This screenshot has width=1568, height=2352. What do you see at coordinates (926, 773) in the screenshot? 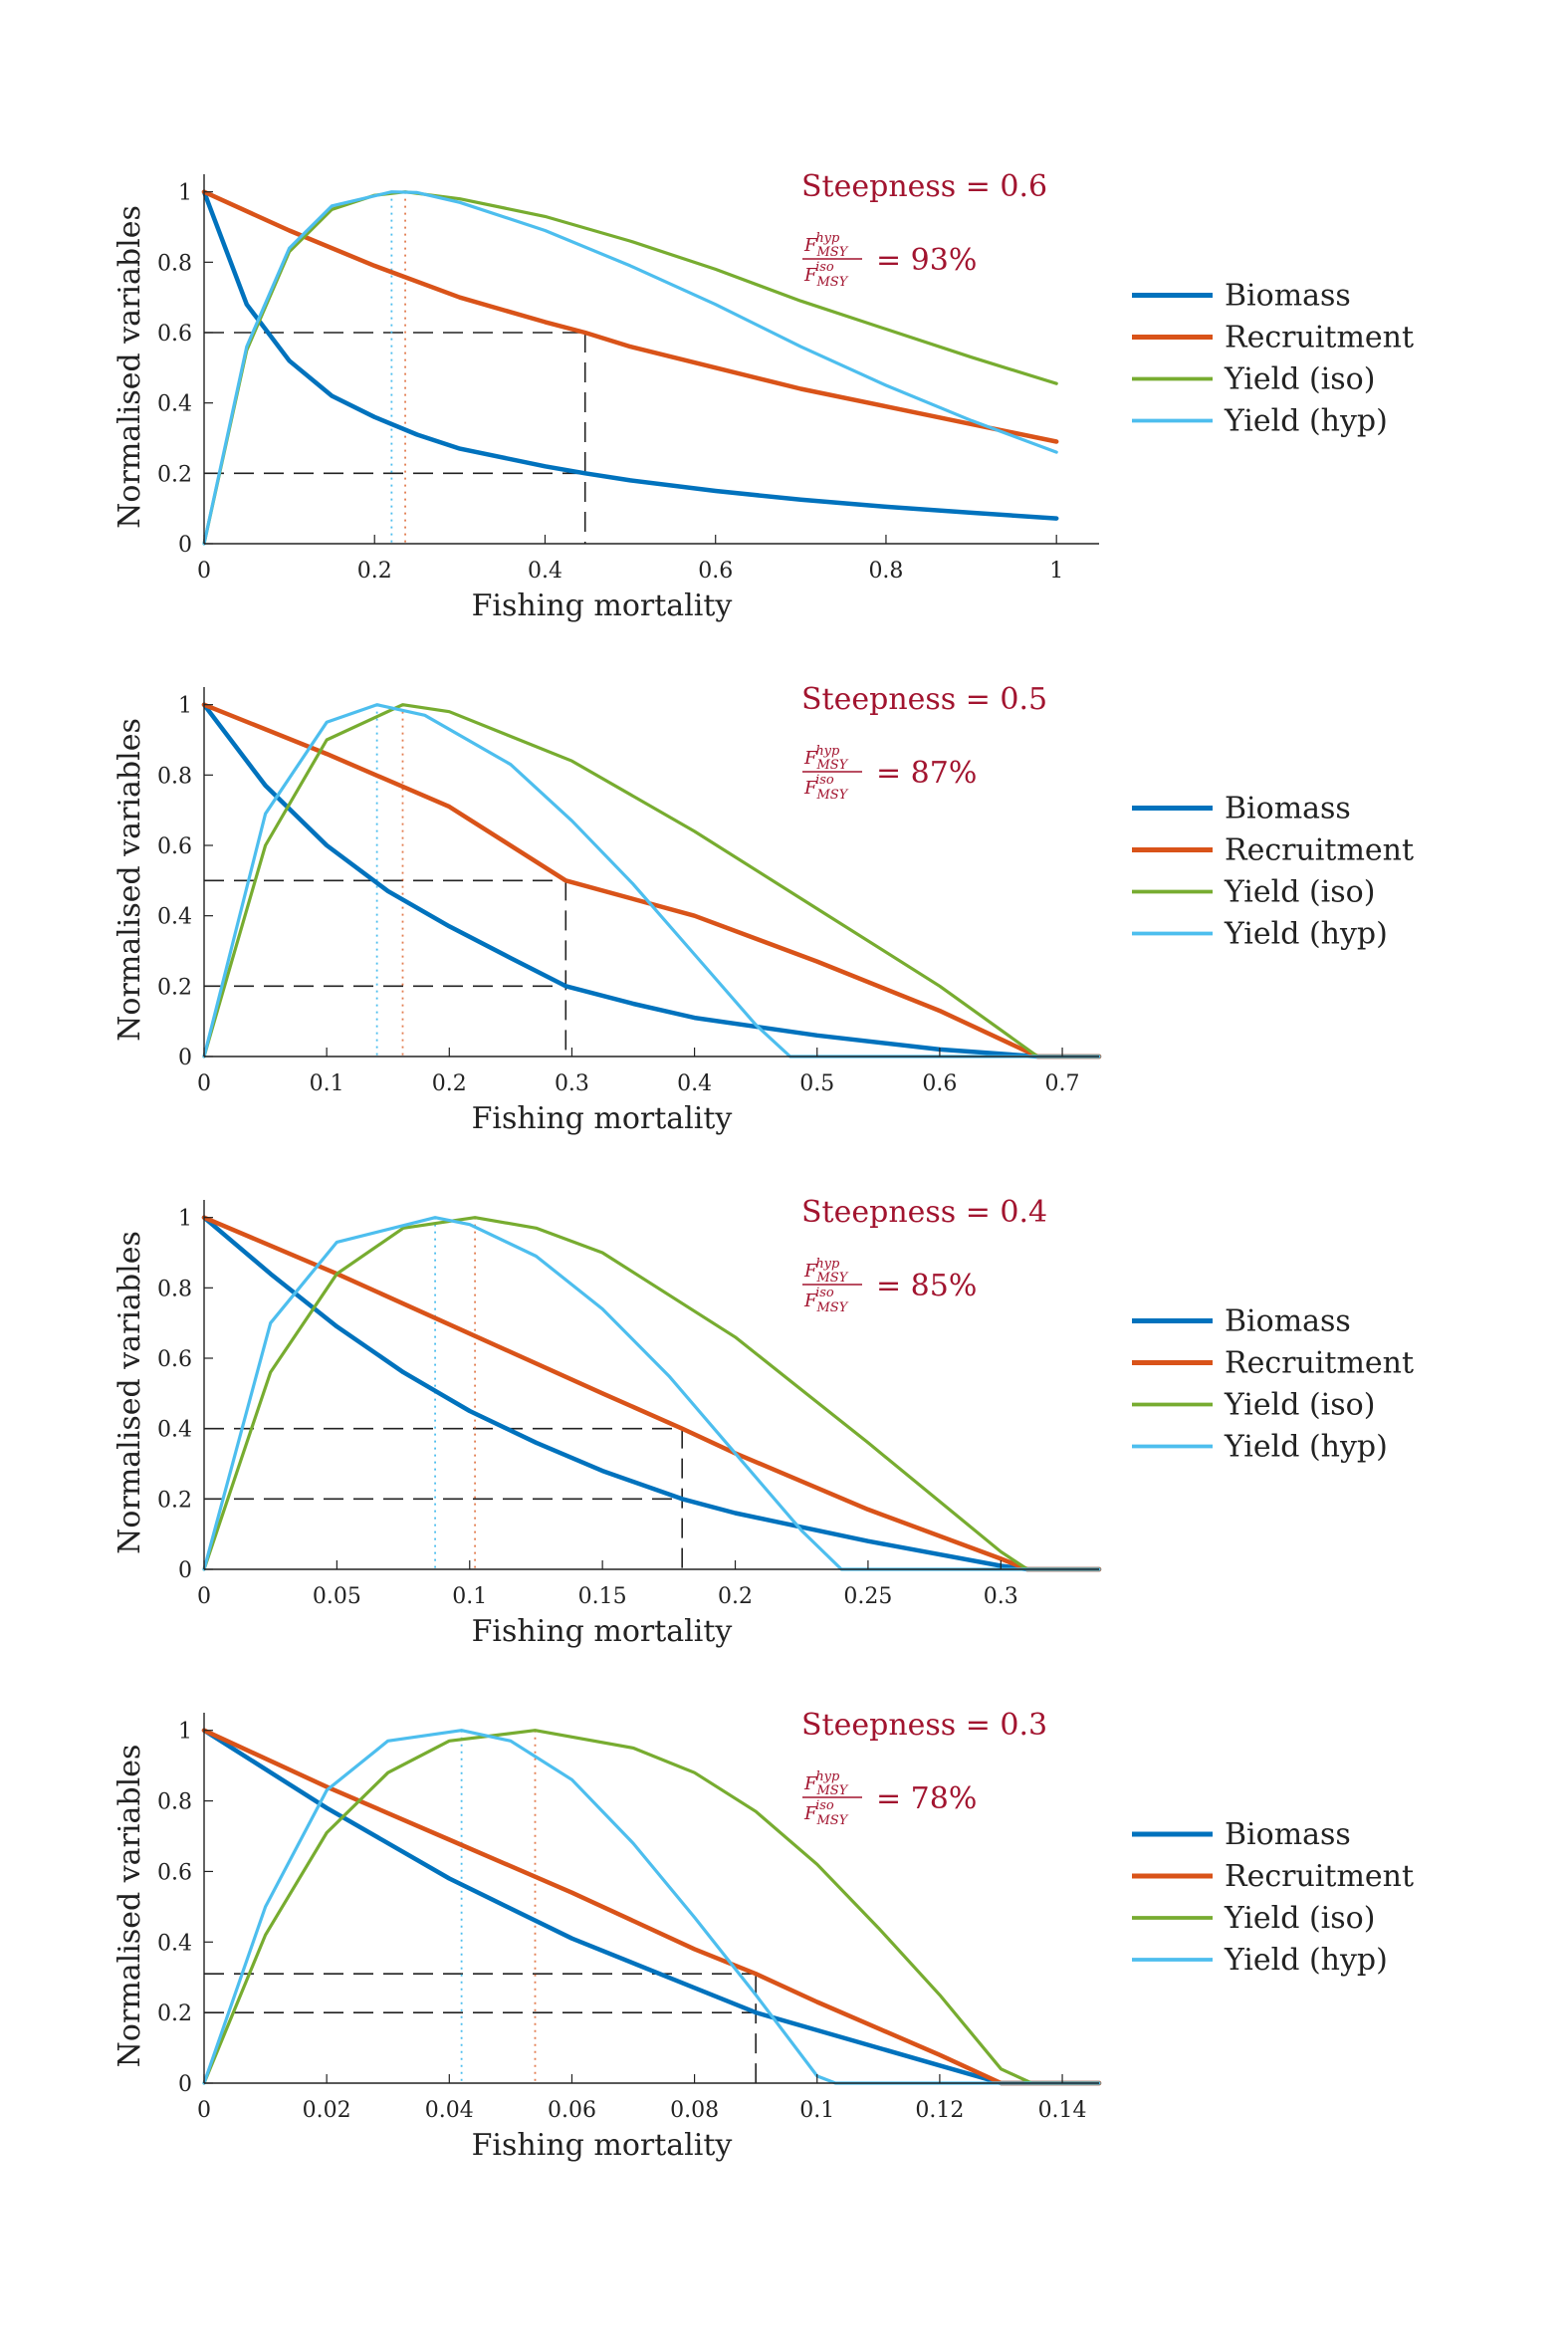
I see `ratio-value: = 87%` at bounding box center [926, 773].